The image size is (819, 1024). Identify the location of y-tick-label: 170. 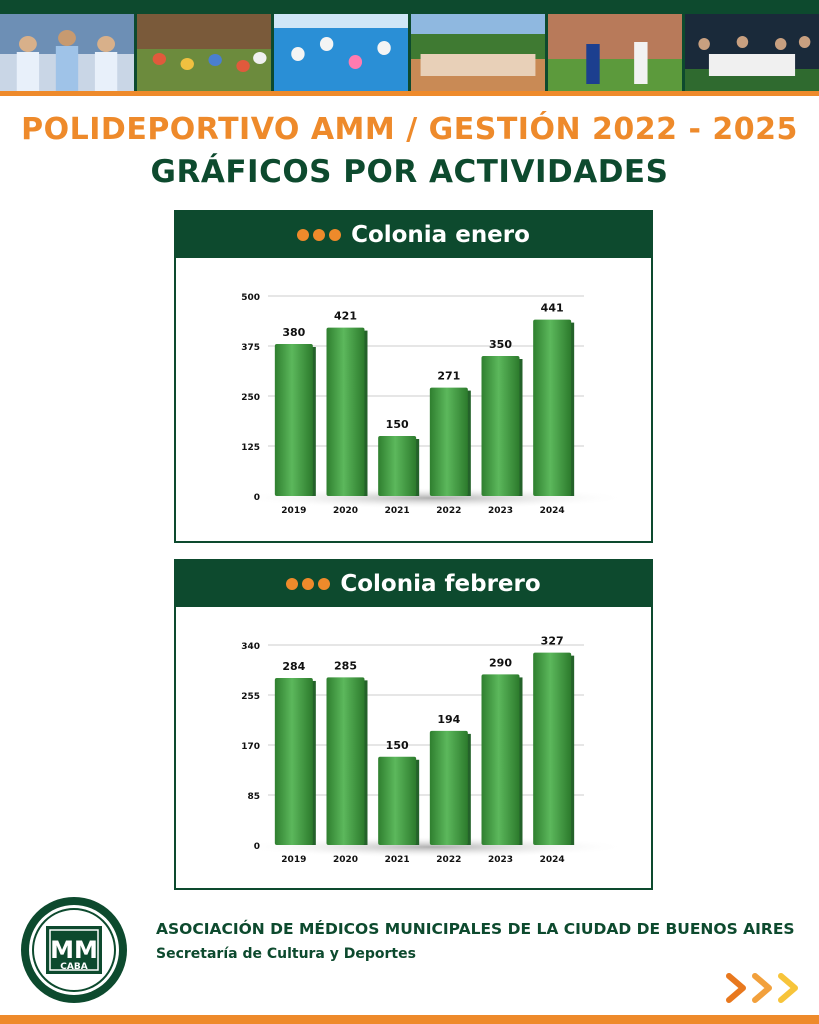
(250, 747).